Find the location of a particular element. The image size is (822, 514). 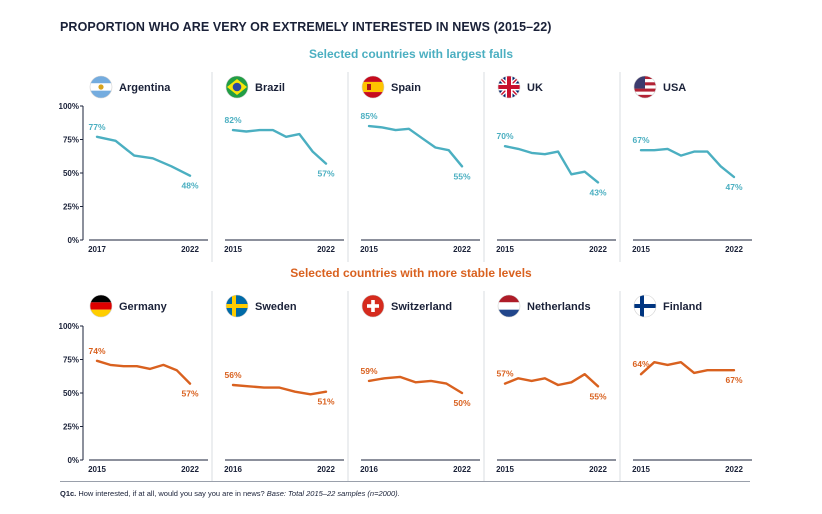

end-value-label: 51% is located at coordinates (325, 402).